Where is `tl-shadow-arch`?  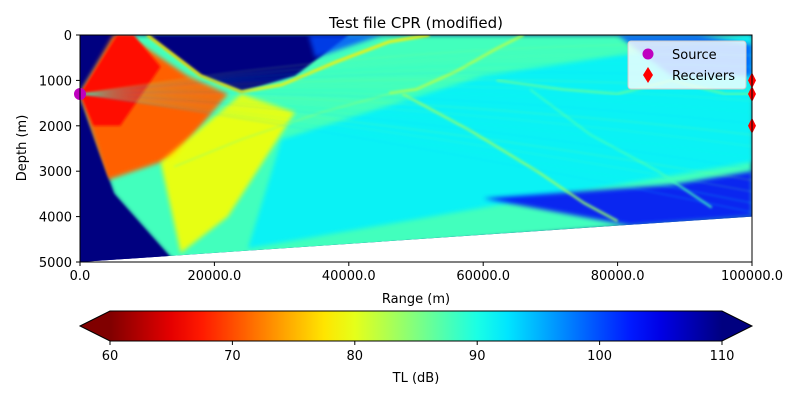 tl-shadow-arch is located at coordinates (248, 63).